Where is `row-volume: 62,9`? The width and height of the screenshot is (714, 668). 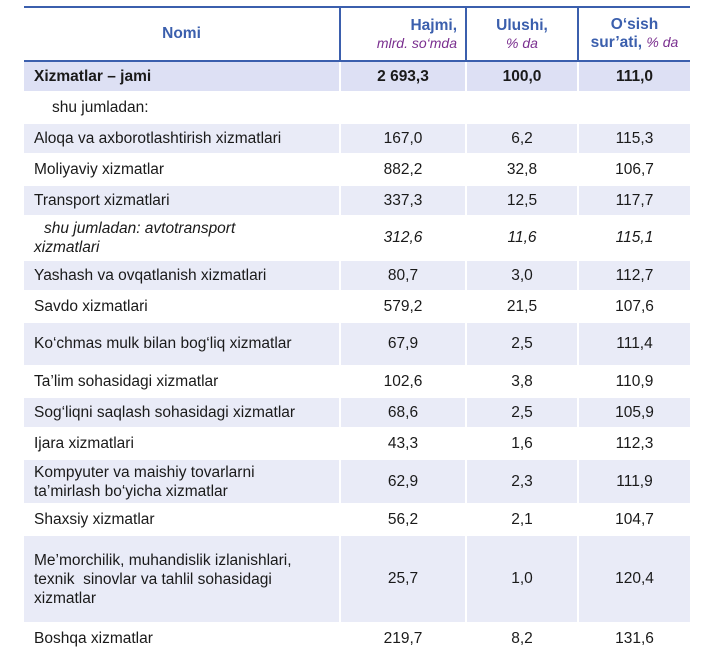 row-volume: 62,9 is located at coordinates (402, 482).